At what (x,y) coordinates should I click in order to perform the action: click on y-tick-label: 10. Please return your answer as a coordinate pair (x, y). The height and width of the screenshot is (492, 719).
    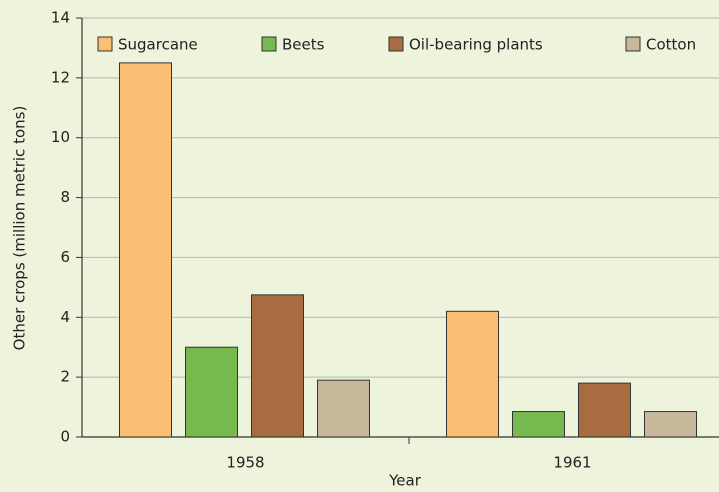
    Looking at the image, I should click on (60, 137).